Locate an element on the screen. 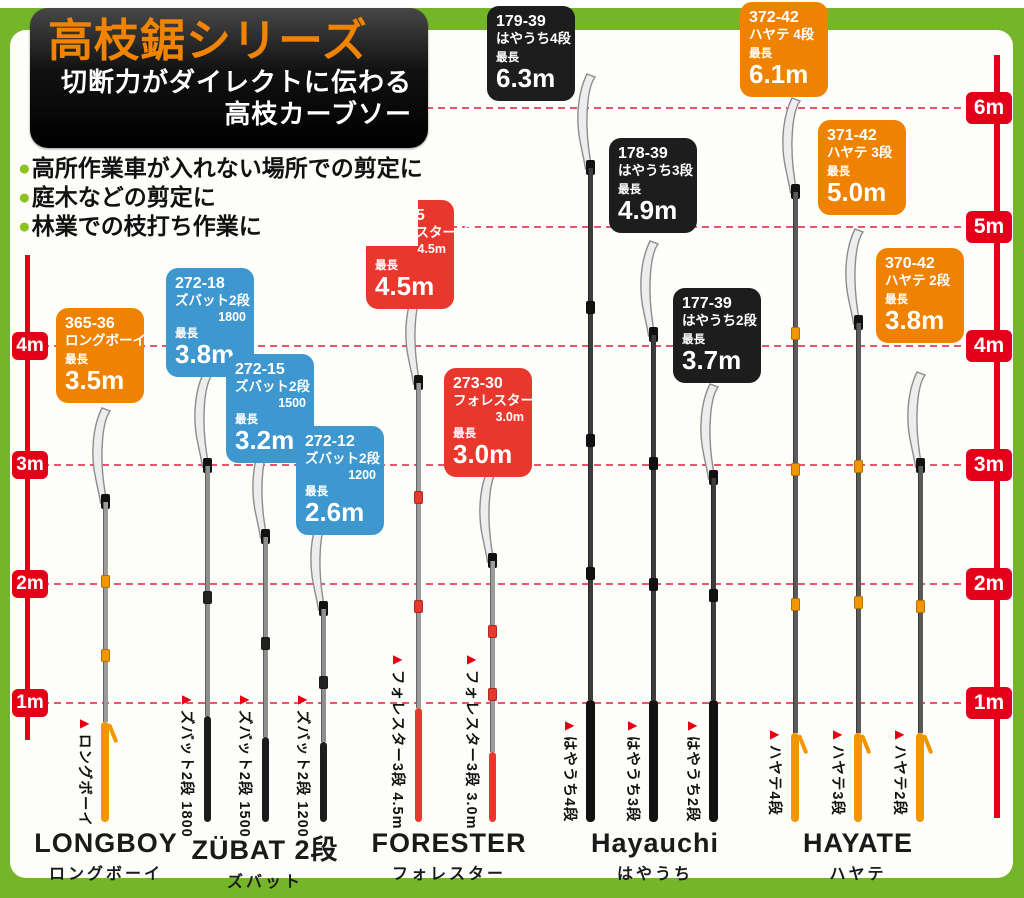  product-label-272-12: 272-12 ズバット2段 1200 最長 2.6m is located at coordinates (340, 481).